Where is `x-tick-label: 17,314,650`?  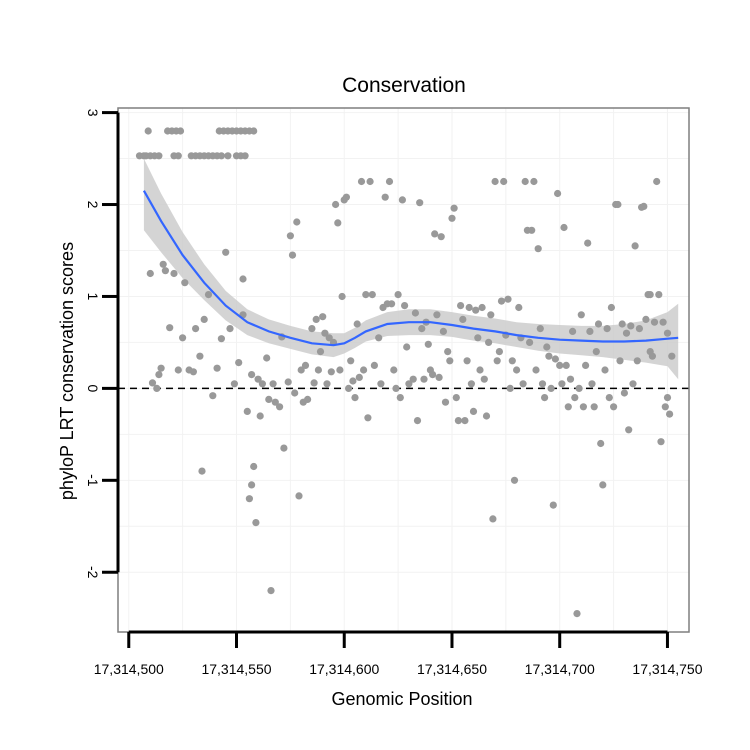 x-tick-label: 17,314,650 is located at coordinates (452, 669).